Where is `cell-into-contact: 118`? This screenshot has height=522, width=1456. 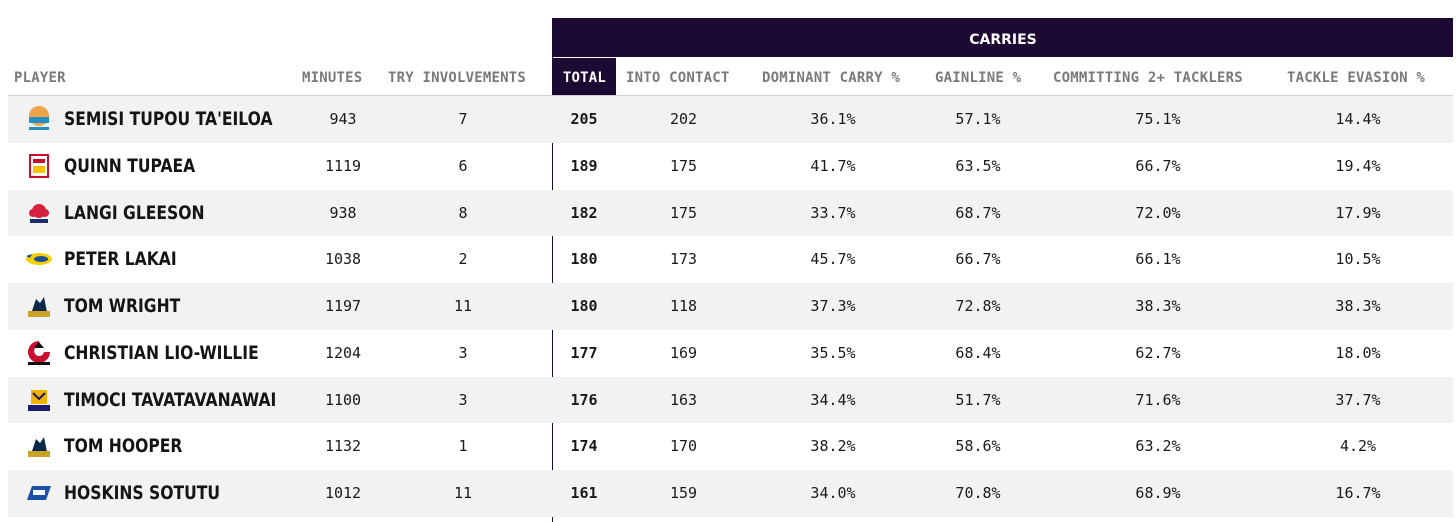
cell-into-contact: 118 is located at coordinates (683, 306).